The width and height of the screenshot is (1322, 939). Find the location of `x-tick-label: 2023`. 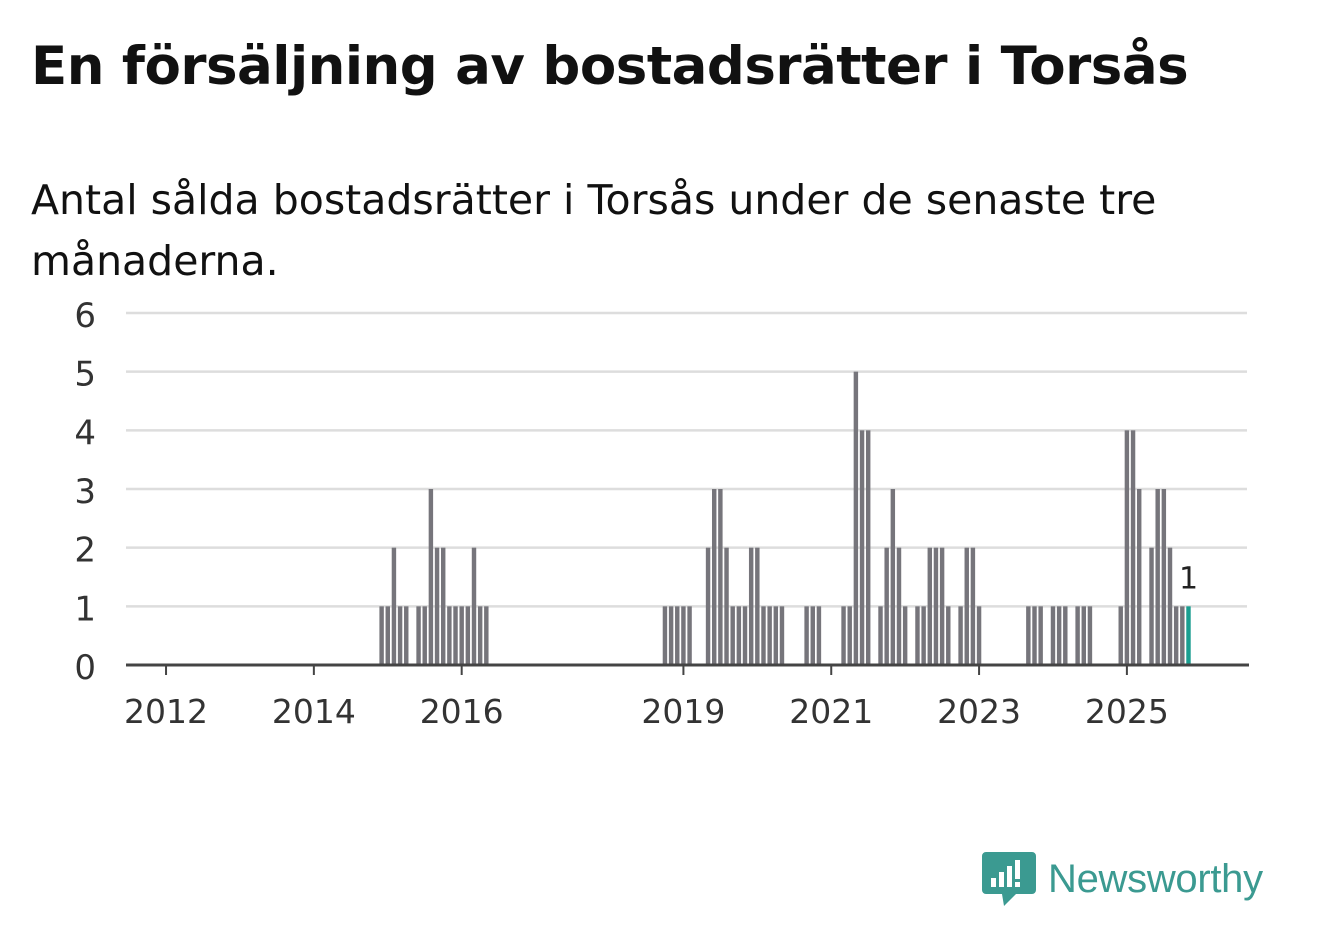

x-tick-label: 2023 is located at coordinates (979, 711).